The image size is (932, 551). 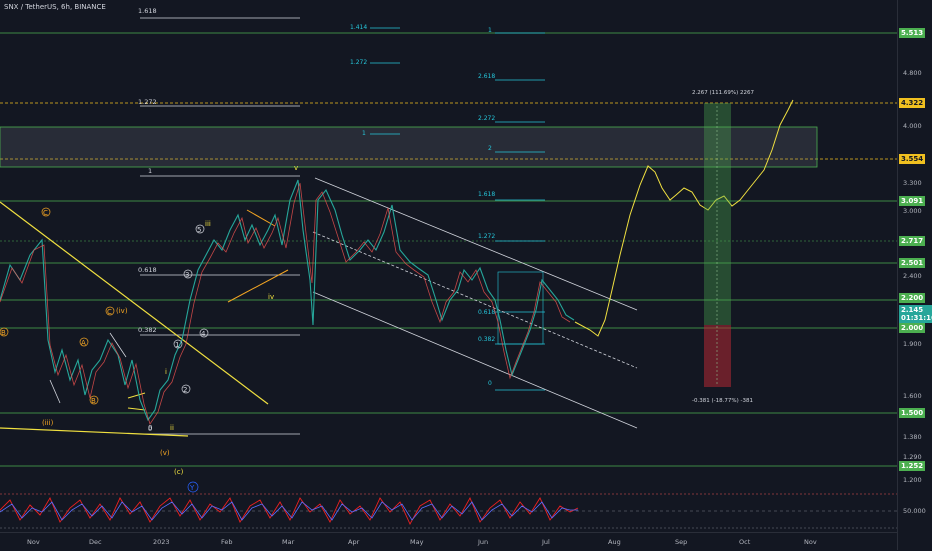 I want to click on price-tick: 3.000, so click(x=912, y=211).